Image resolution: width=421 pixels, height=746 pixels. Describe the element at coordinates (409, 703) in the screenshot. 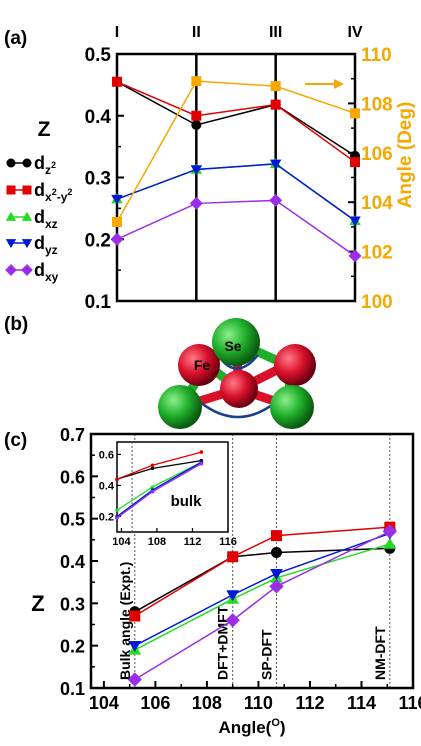

I see `x-tick-label: 116` at that location.